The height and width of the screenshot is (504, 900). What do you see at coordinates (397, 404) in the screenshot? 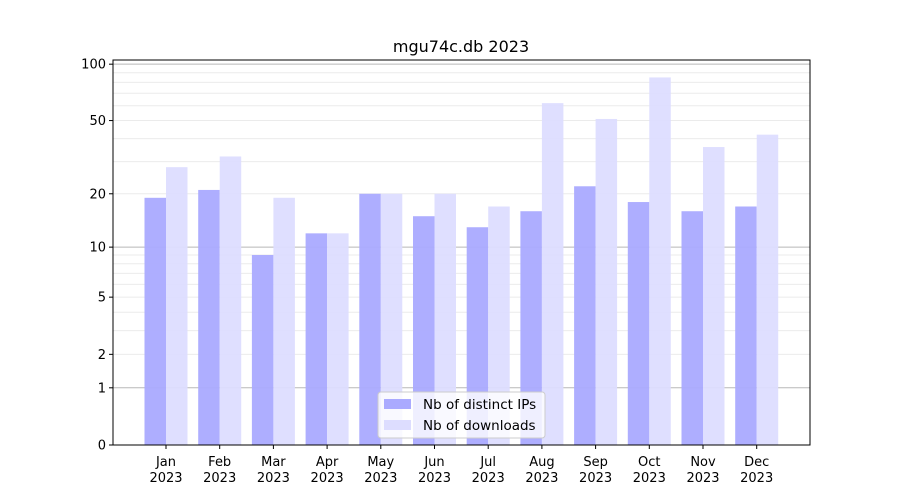
I see `legend-swatch-ips` at bounding box center [397, 404].